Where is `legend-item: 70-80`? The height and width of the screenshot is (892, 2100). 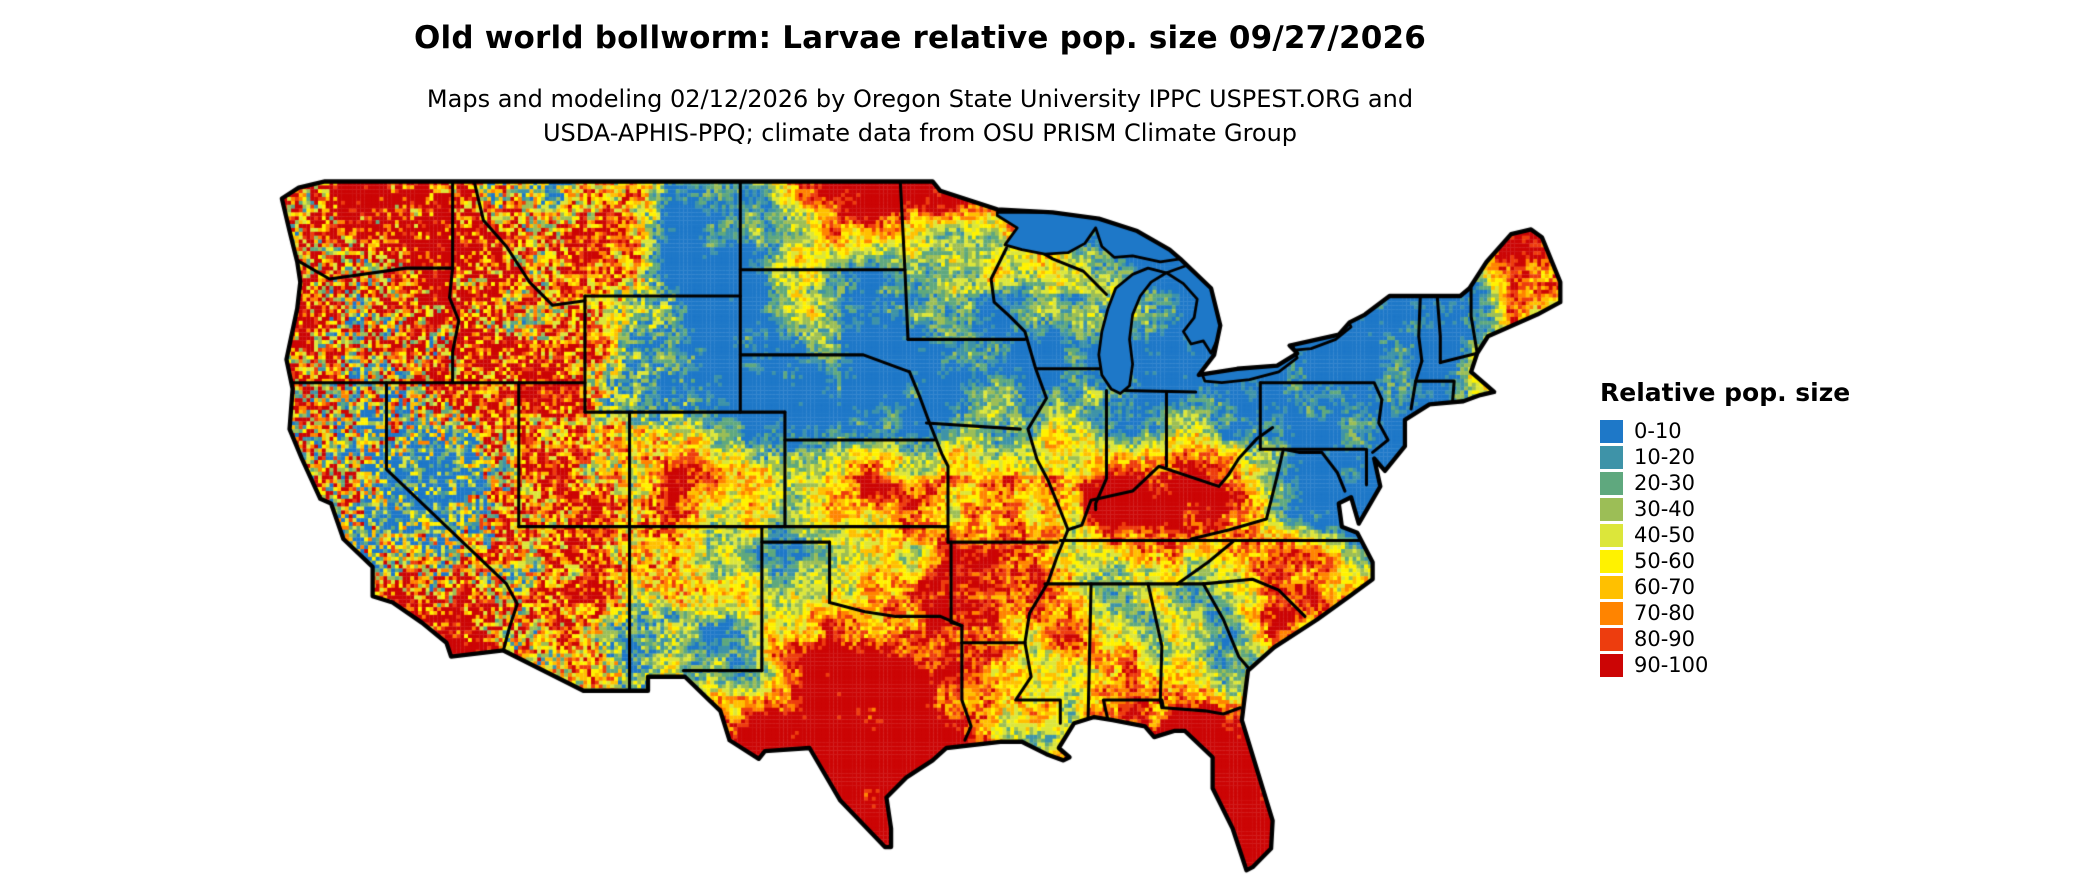 legend-item: 70-80 is located at coordinates (1725, 613).